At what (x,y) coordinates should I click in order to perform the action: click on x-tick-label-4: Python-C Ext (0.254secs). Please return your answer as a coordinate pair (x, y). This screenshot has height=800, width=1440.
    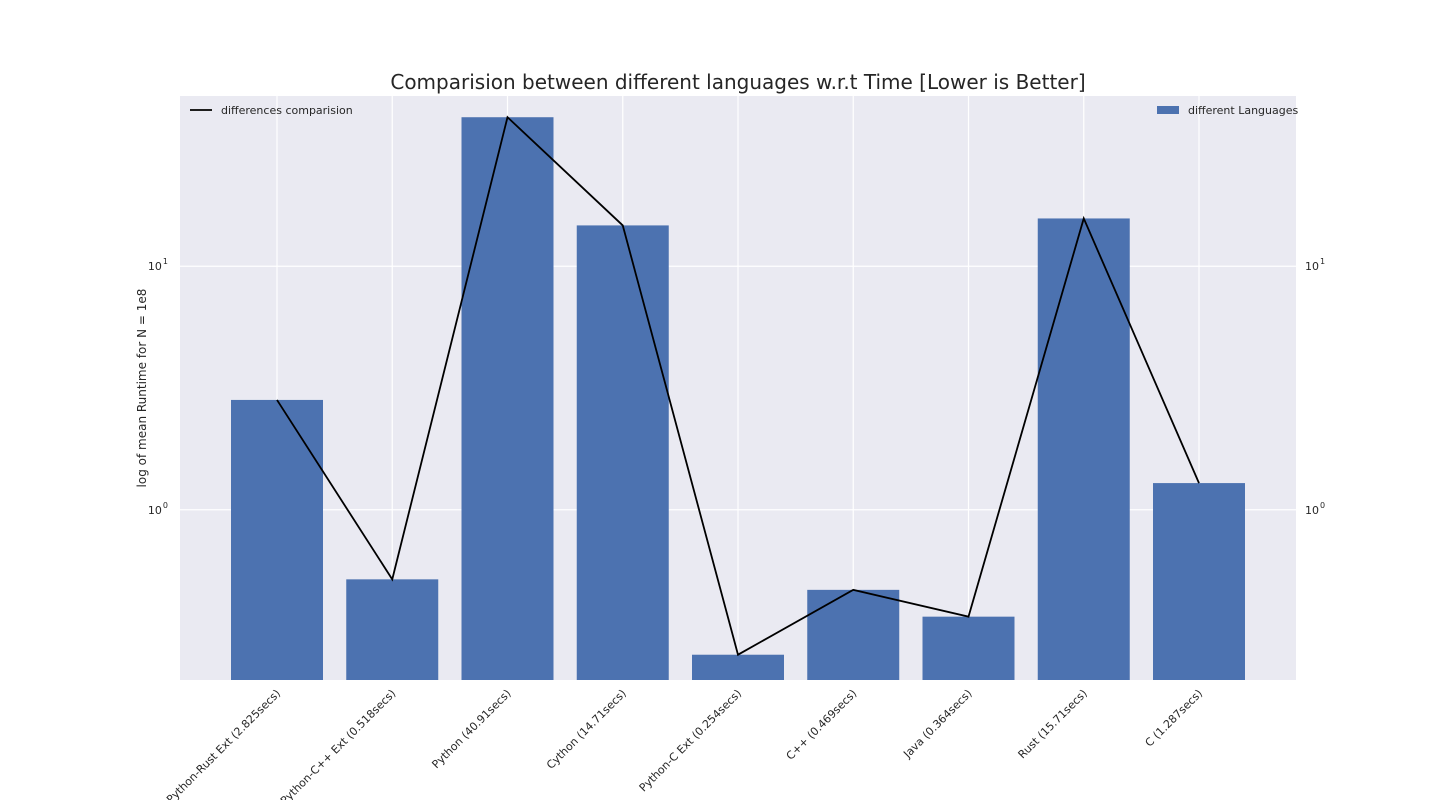
    Looking at the image, I should click on (690, 740).